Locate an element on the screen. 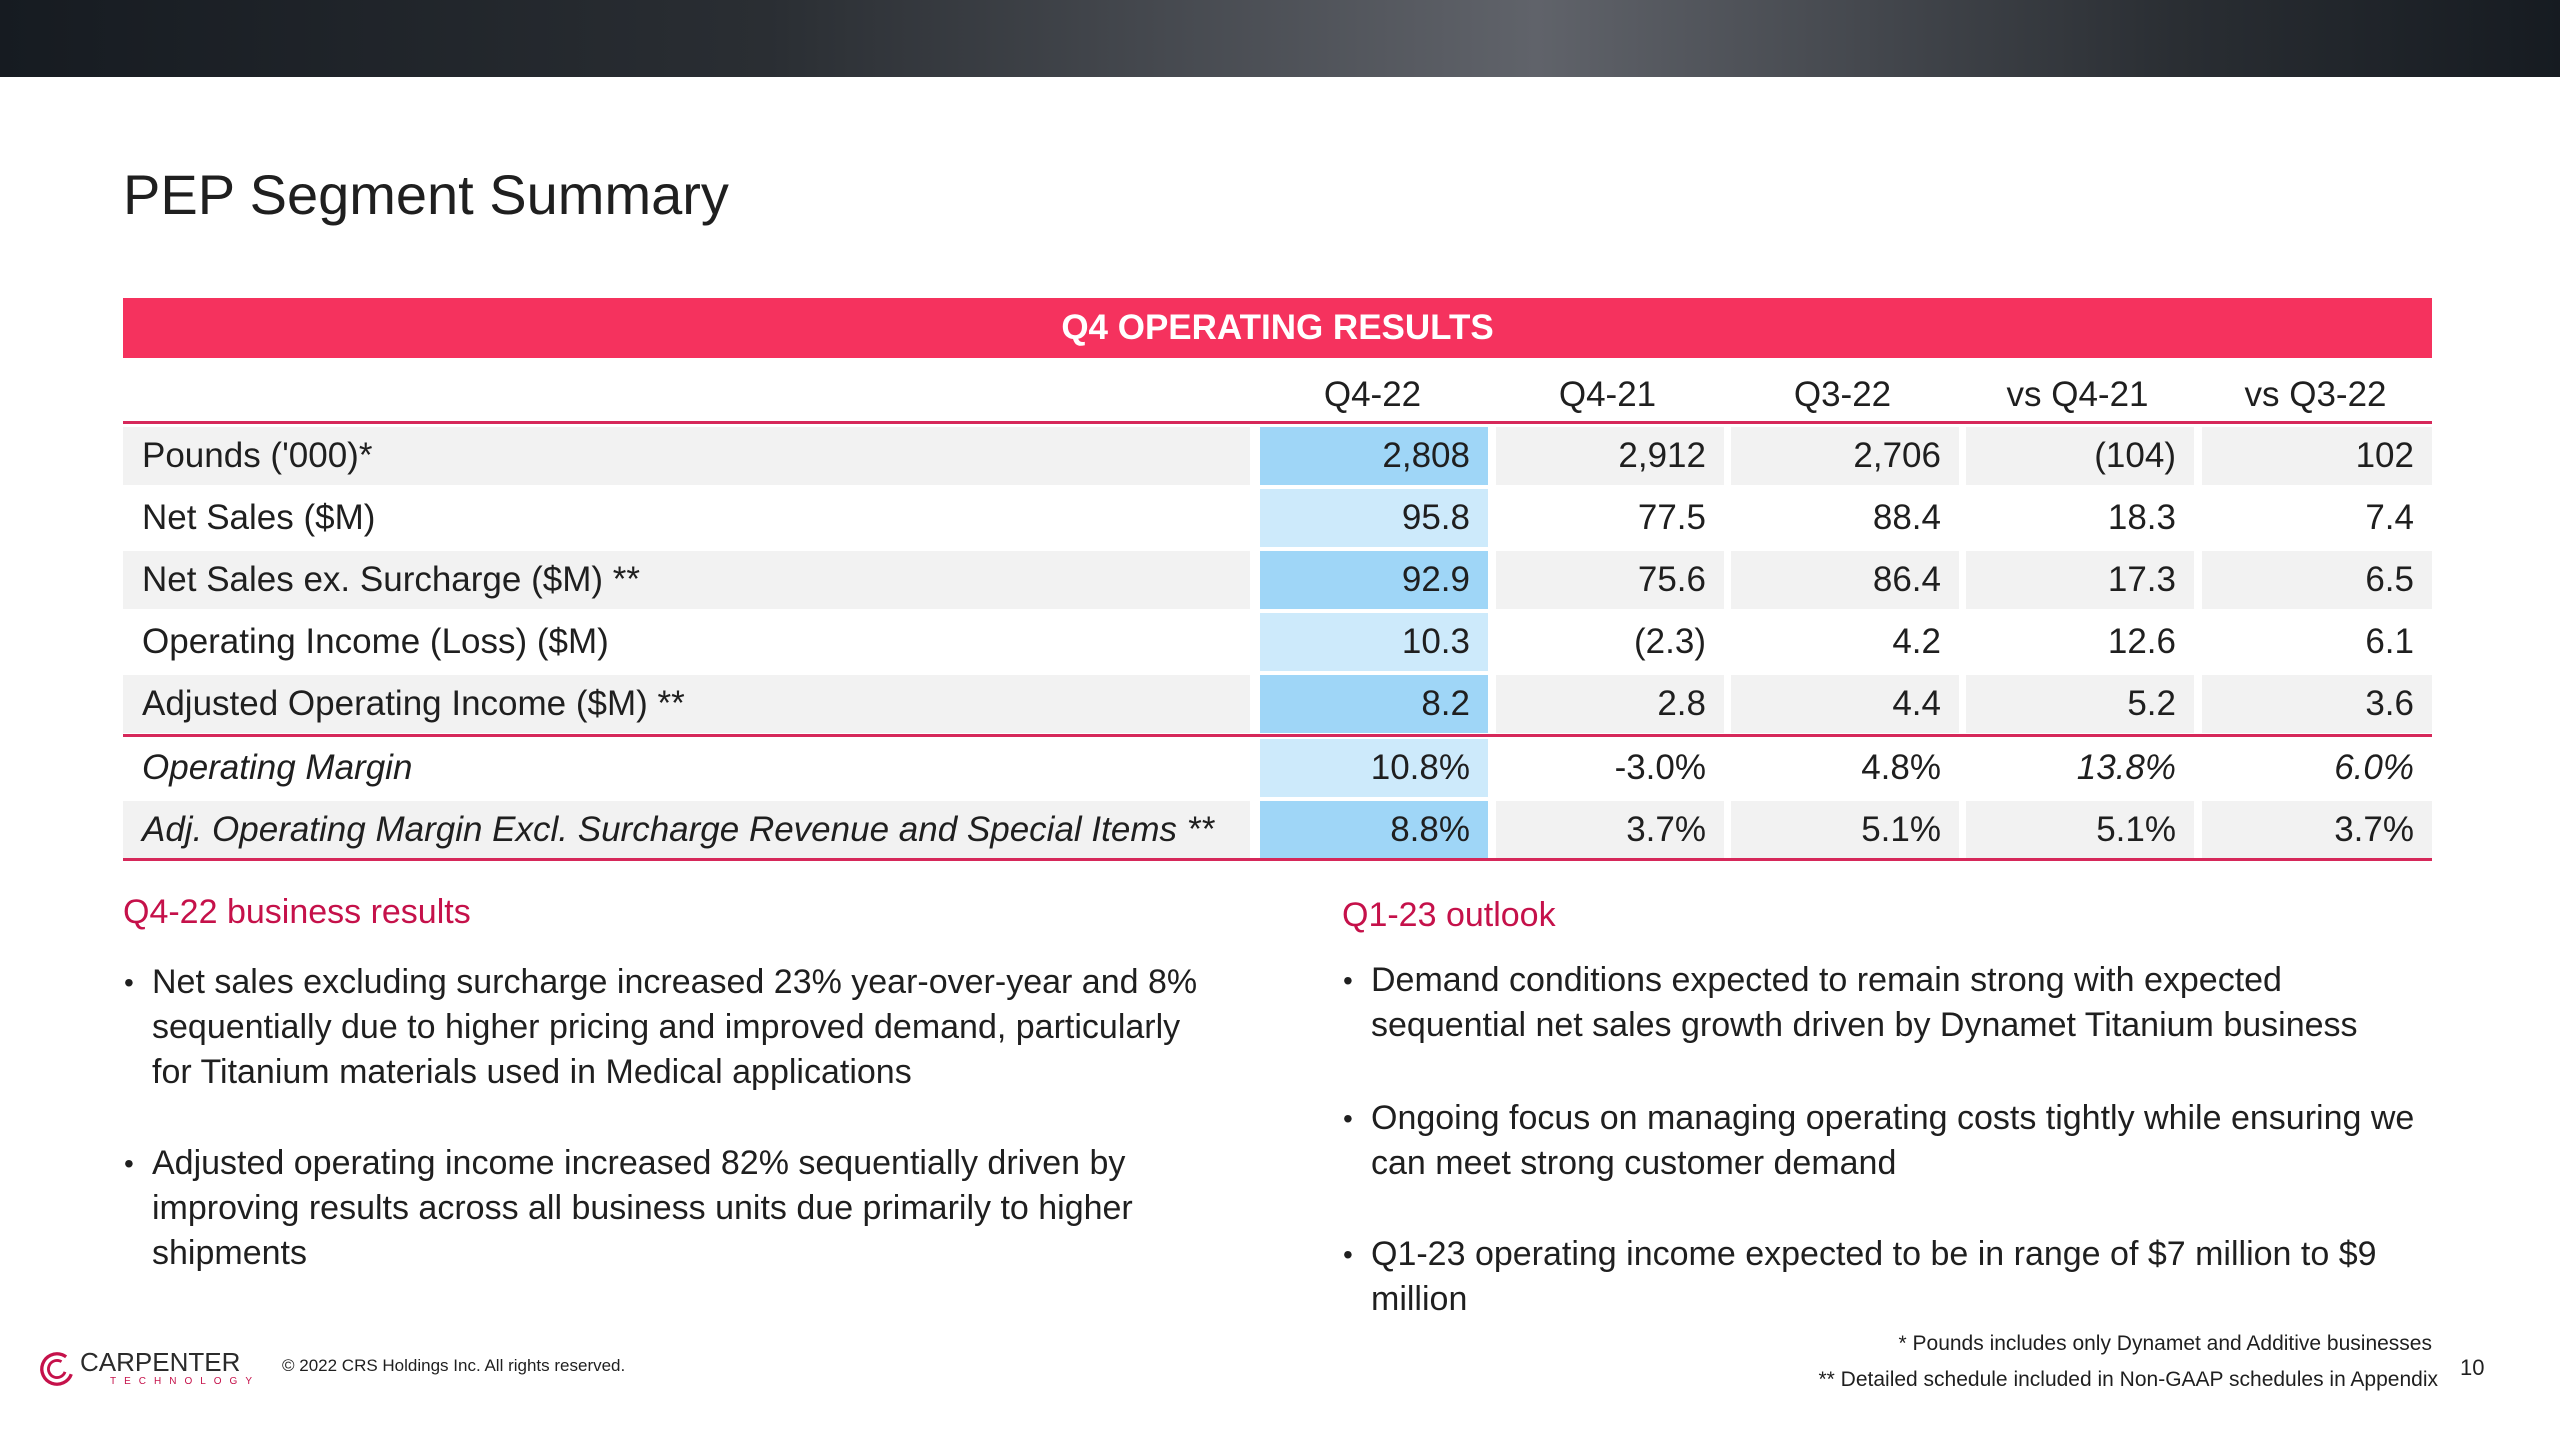 This screenshot has height=1440, width=2560. table-cell: 4.2 is located at coordinates (1845, 642).